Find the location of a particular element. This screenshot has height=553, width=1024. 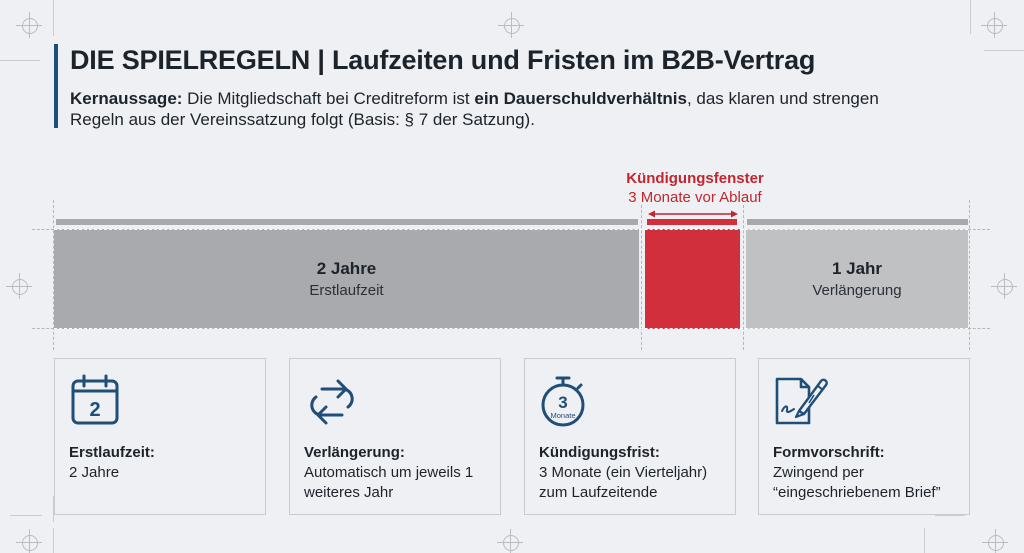

key-statement-label: Kernaussage: is located at coordinates (126, 98).